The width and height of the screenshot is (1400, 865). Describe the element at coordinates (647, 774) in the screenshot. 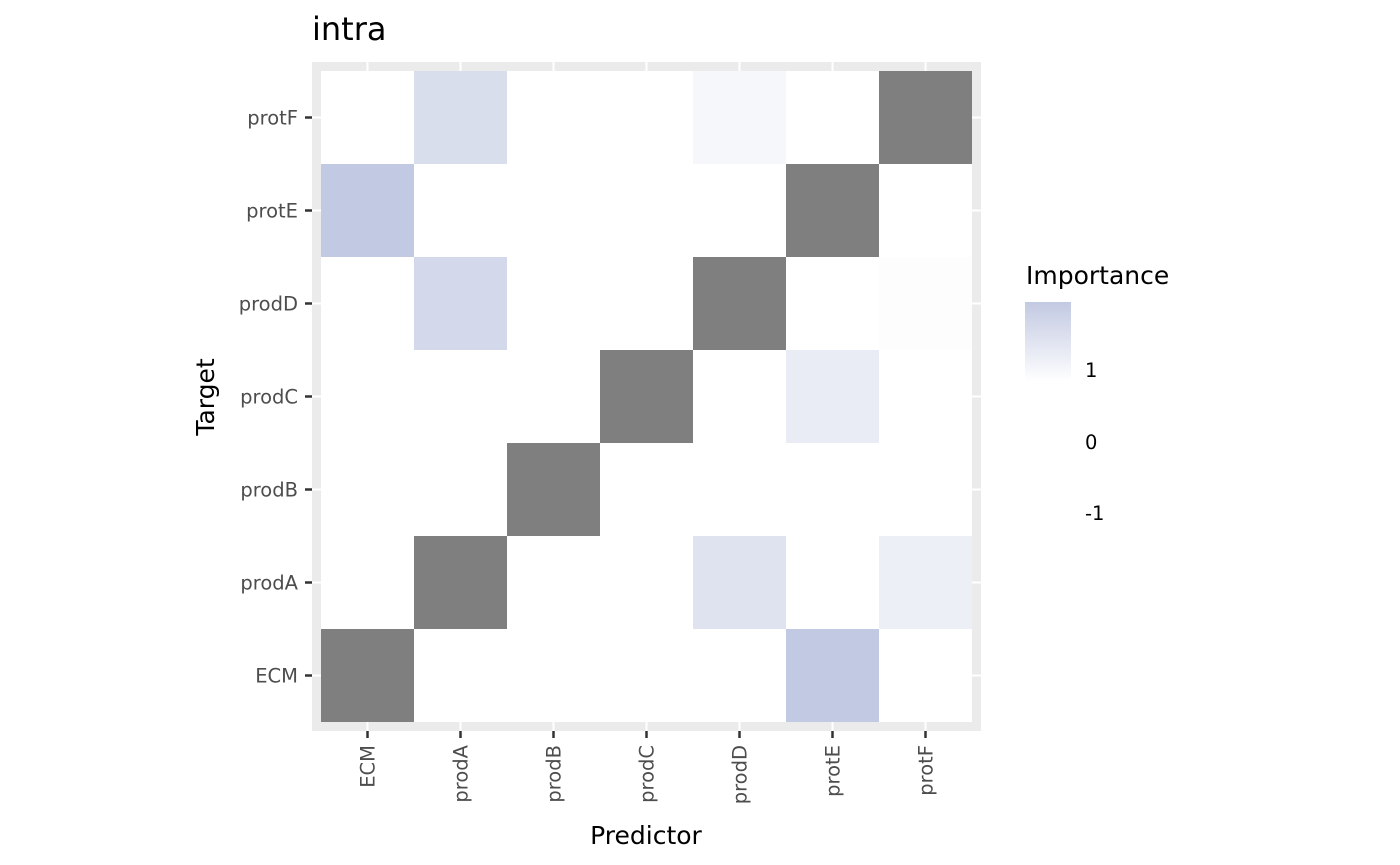

I see `x-tick-label: prodC` at that location.